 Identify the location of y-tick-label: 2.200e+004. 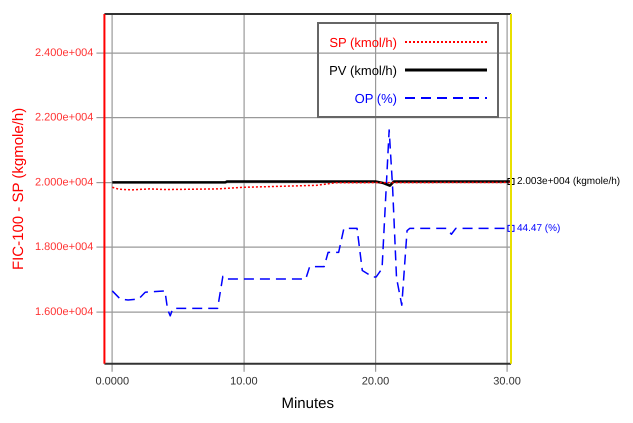
(64, 118).